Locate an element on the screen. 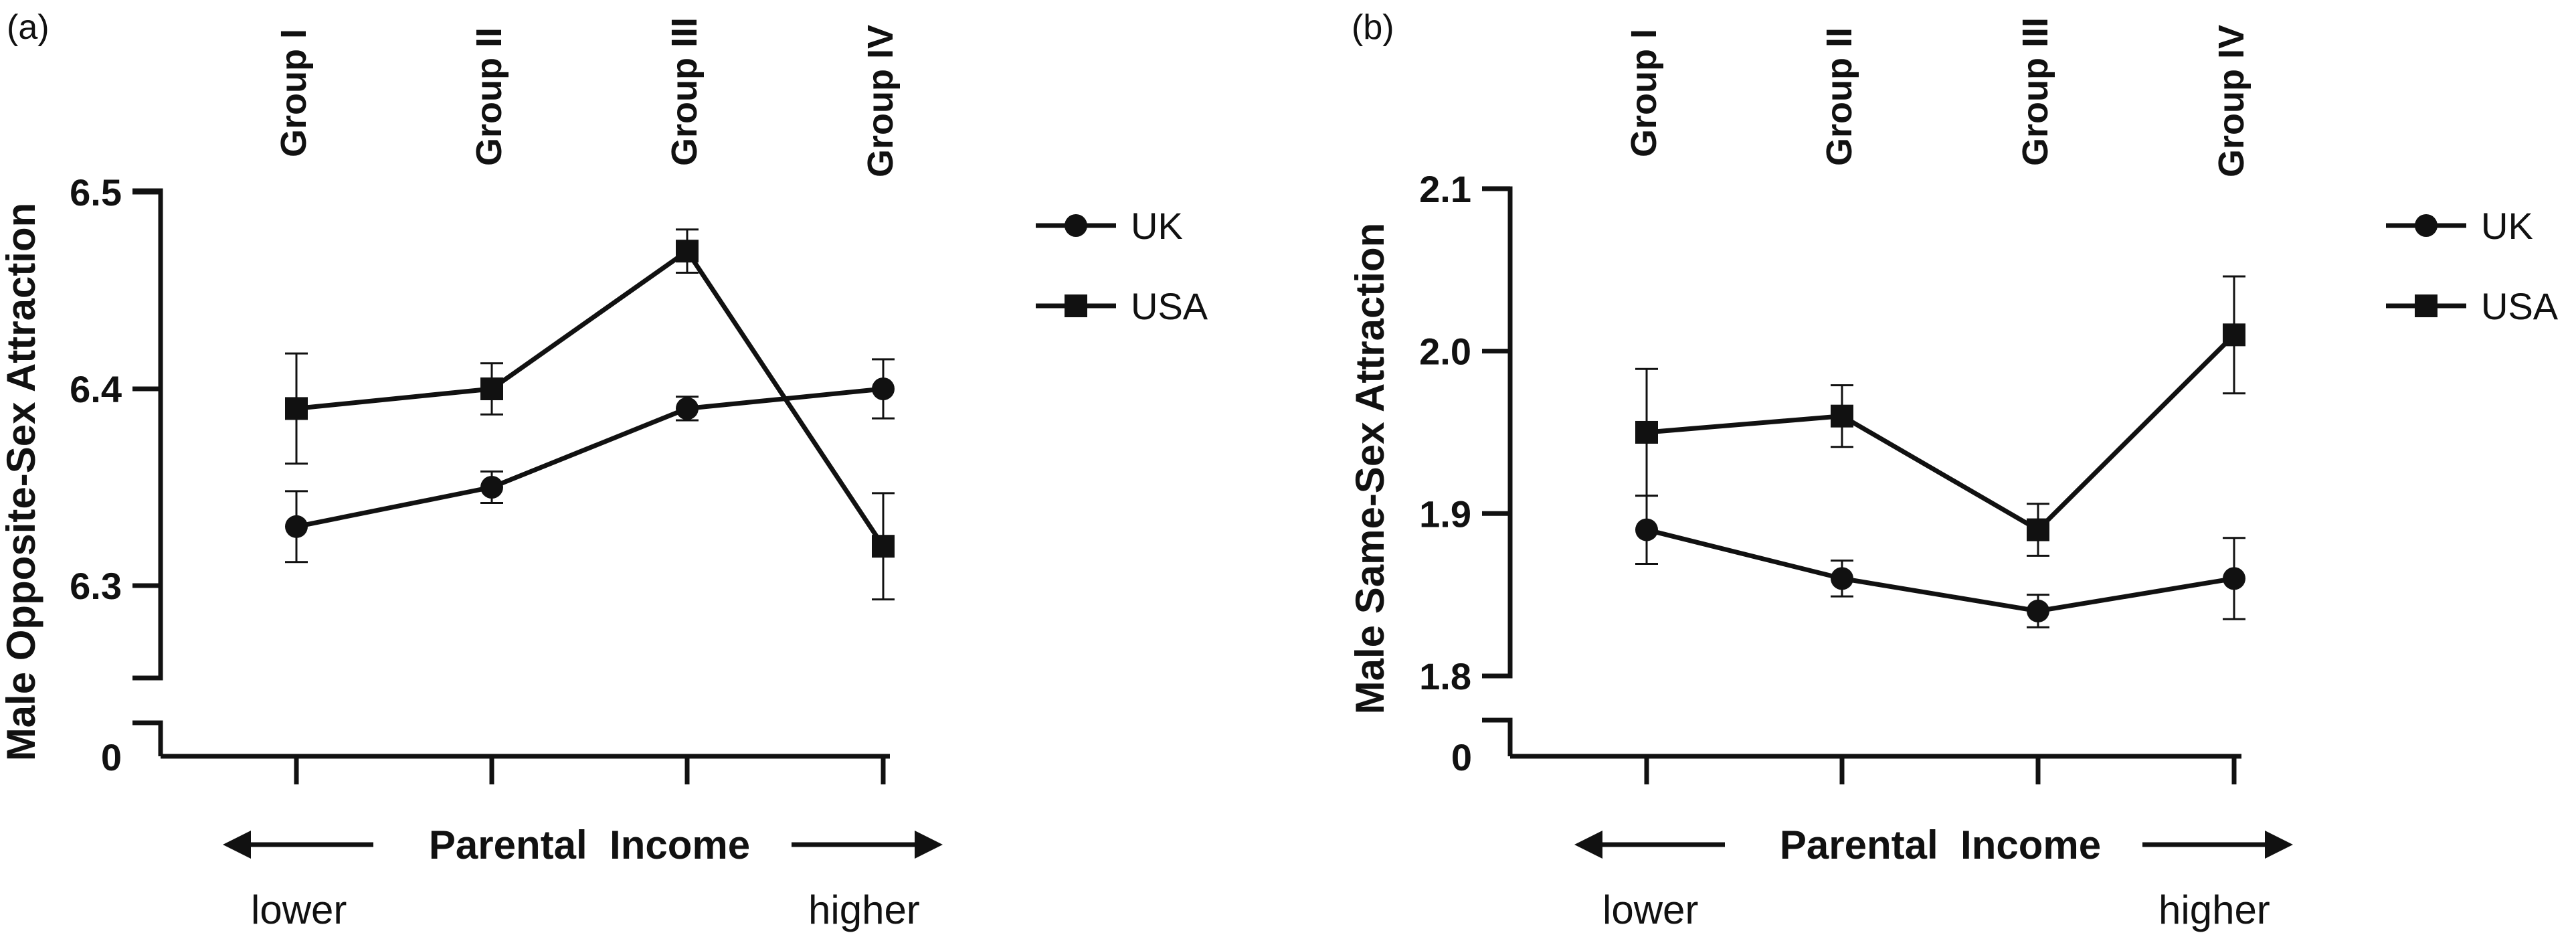 The image size is (2576, 941). panel-a-x-tick-label: Group I is located at coordinates (294, 93).